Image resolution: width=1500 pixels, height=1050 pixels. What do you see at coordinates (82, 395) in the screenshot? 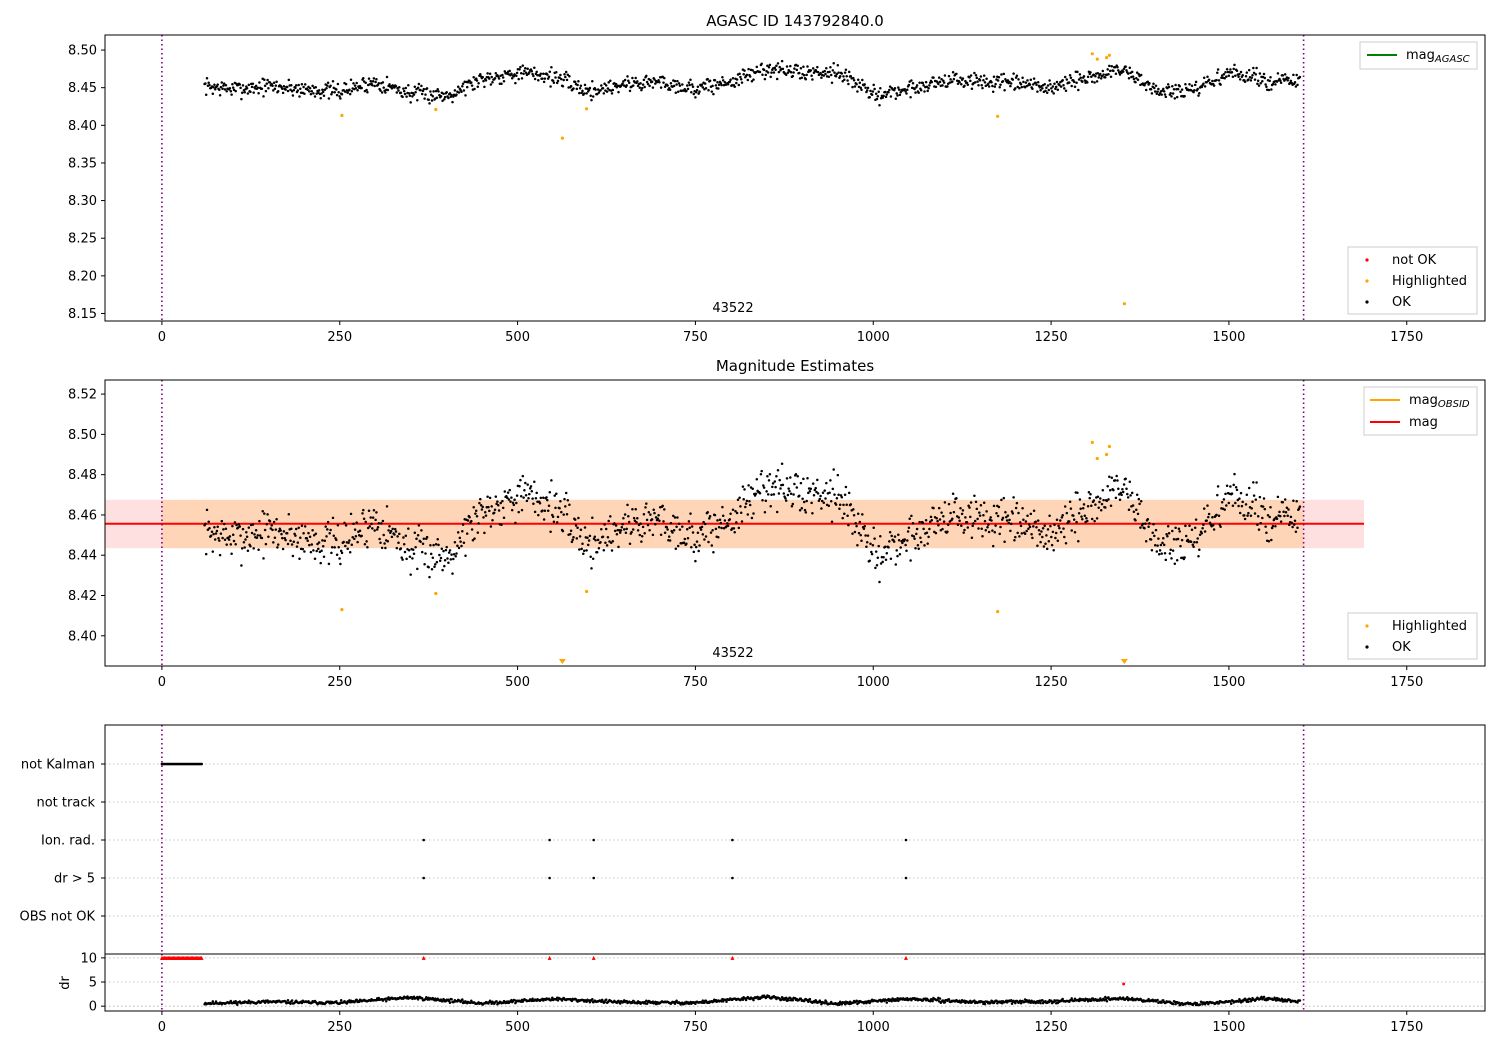
I see `panel2-ytick-label: 8.52` at bounding box center [82, 395].